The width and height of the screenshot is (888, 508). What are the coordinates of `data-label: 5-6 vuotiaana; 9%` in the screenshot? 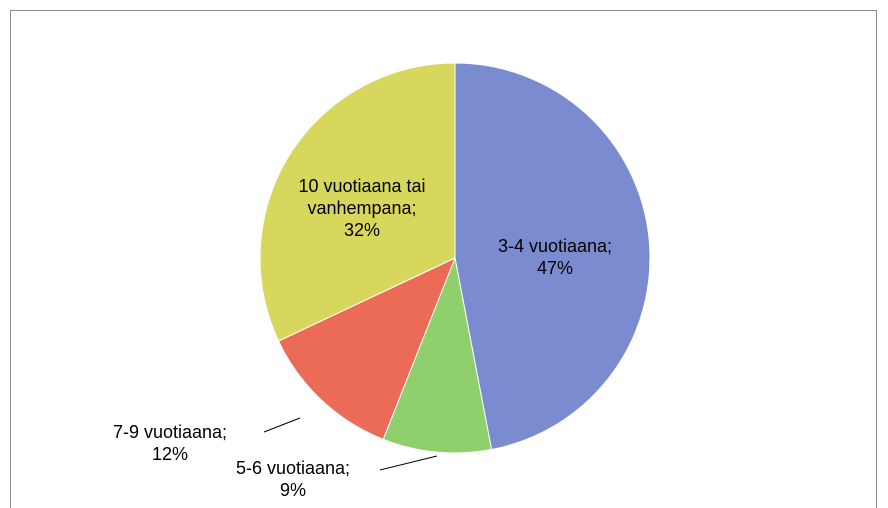 It's located at (293, 479).